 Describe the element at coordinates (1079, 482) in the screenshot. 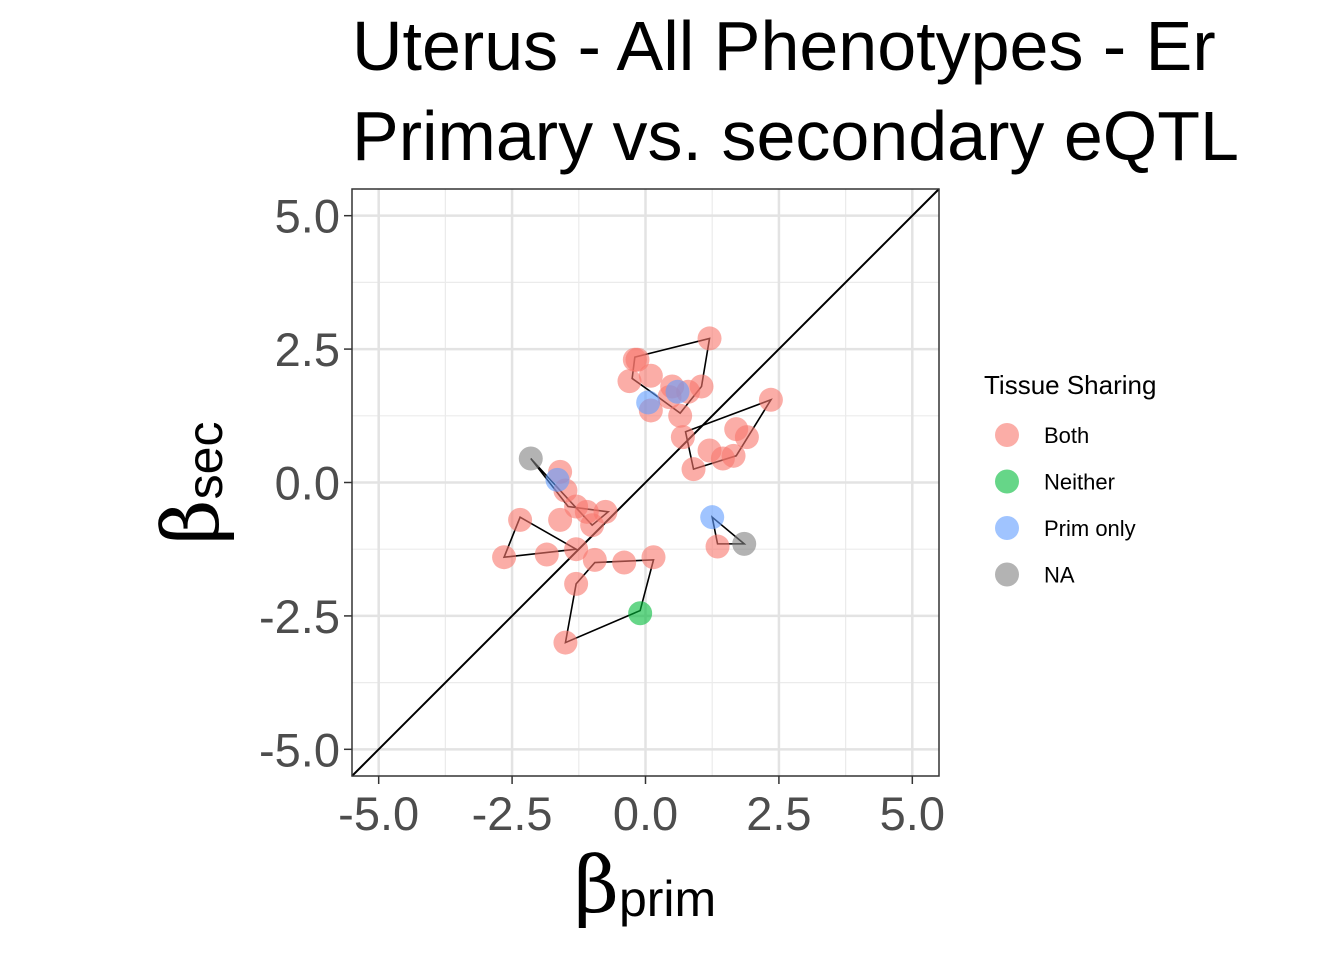

I see `legend-label-neither: Neither` at that location.